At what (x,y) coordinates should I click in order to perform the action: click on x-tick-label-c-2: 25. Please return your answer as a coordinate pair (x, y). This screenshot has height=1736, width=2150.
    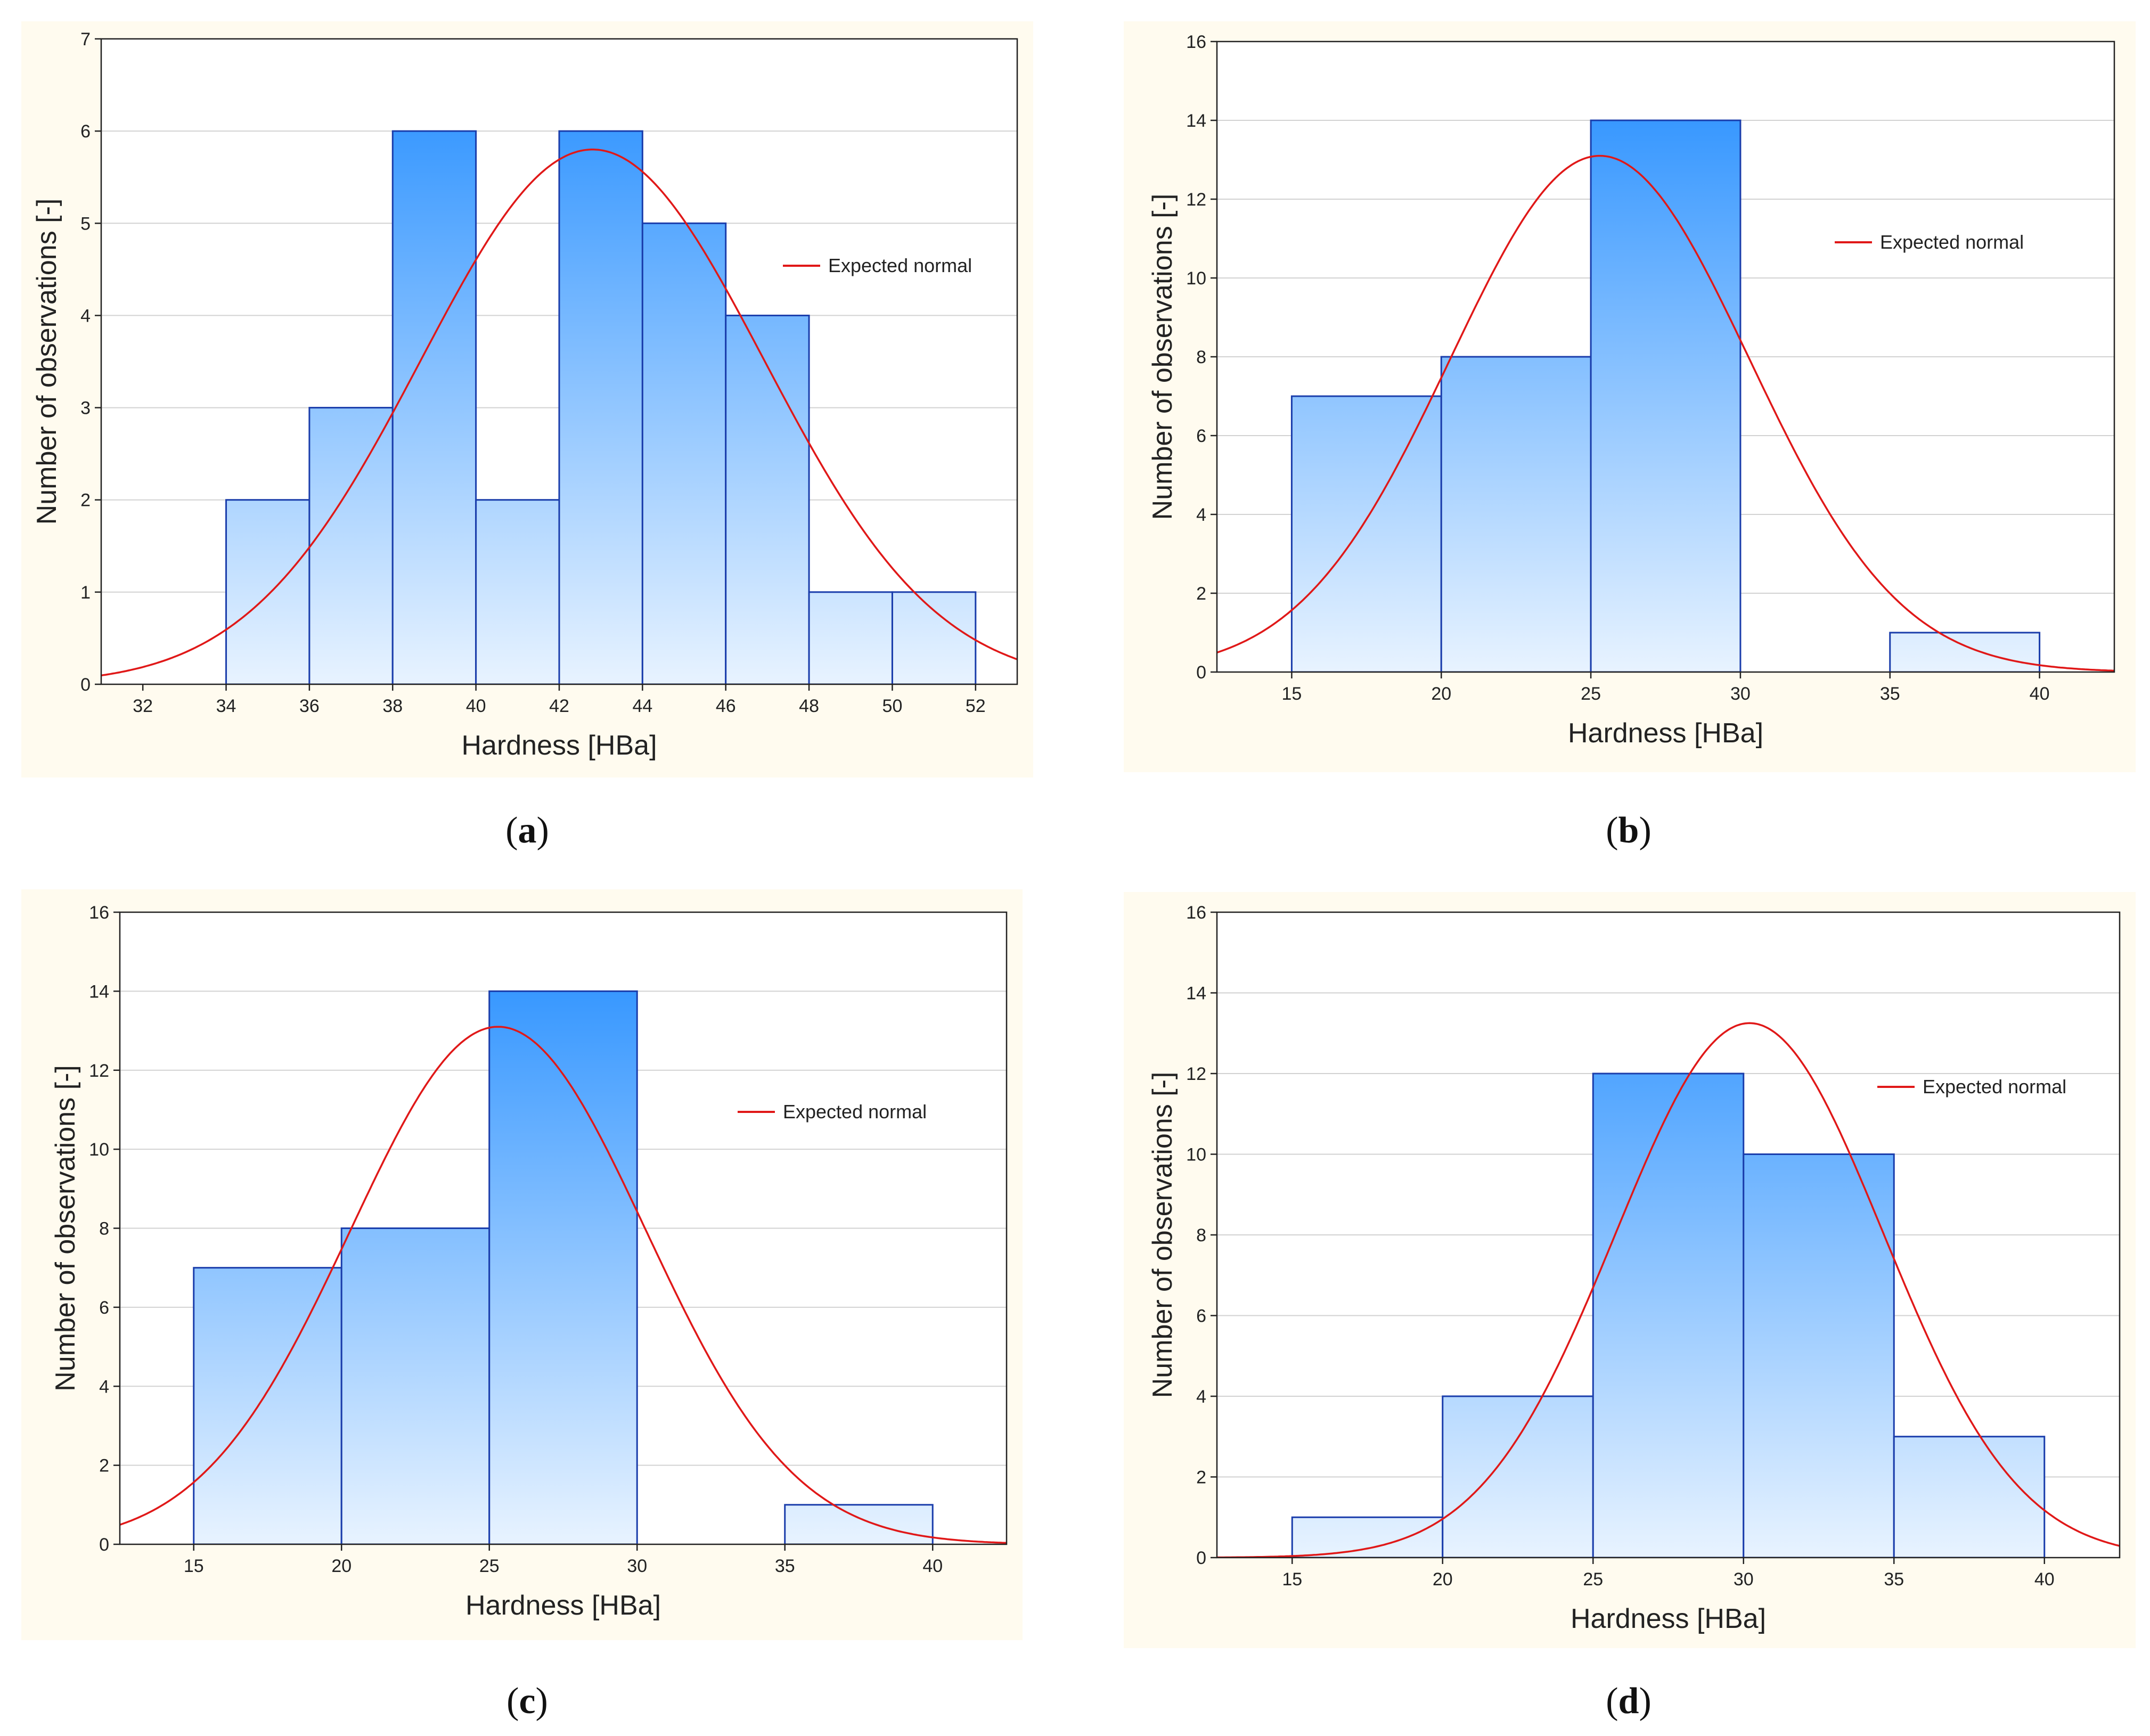
    Looking at the image, I should click on (489, 1566).